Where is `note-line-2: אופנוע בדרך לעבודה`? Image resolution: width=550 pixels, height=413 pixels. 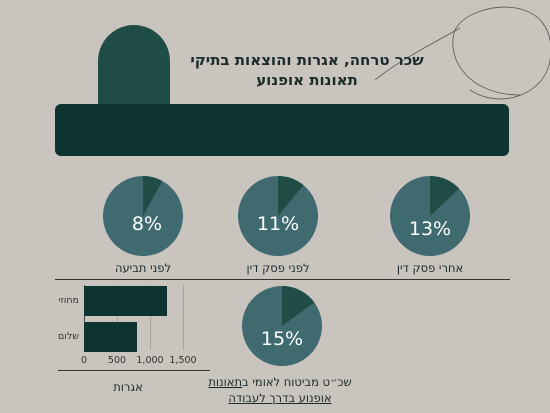
note-line-2: אופנוע בדרך לעבודה is located at coordinates (280, 398).